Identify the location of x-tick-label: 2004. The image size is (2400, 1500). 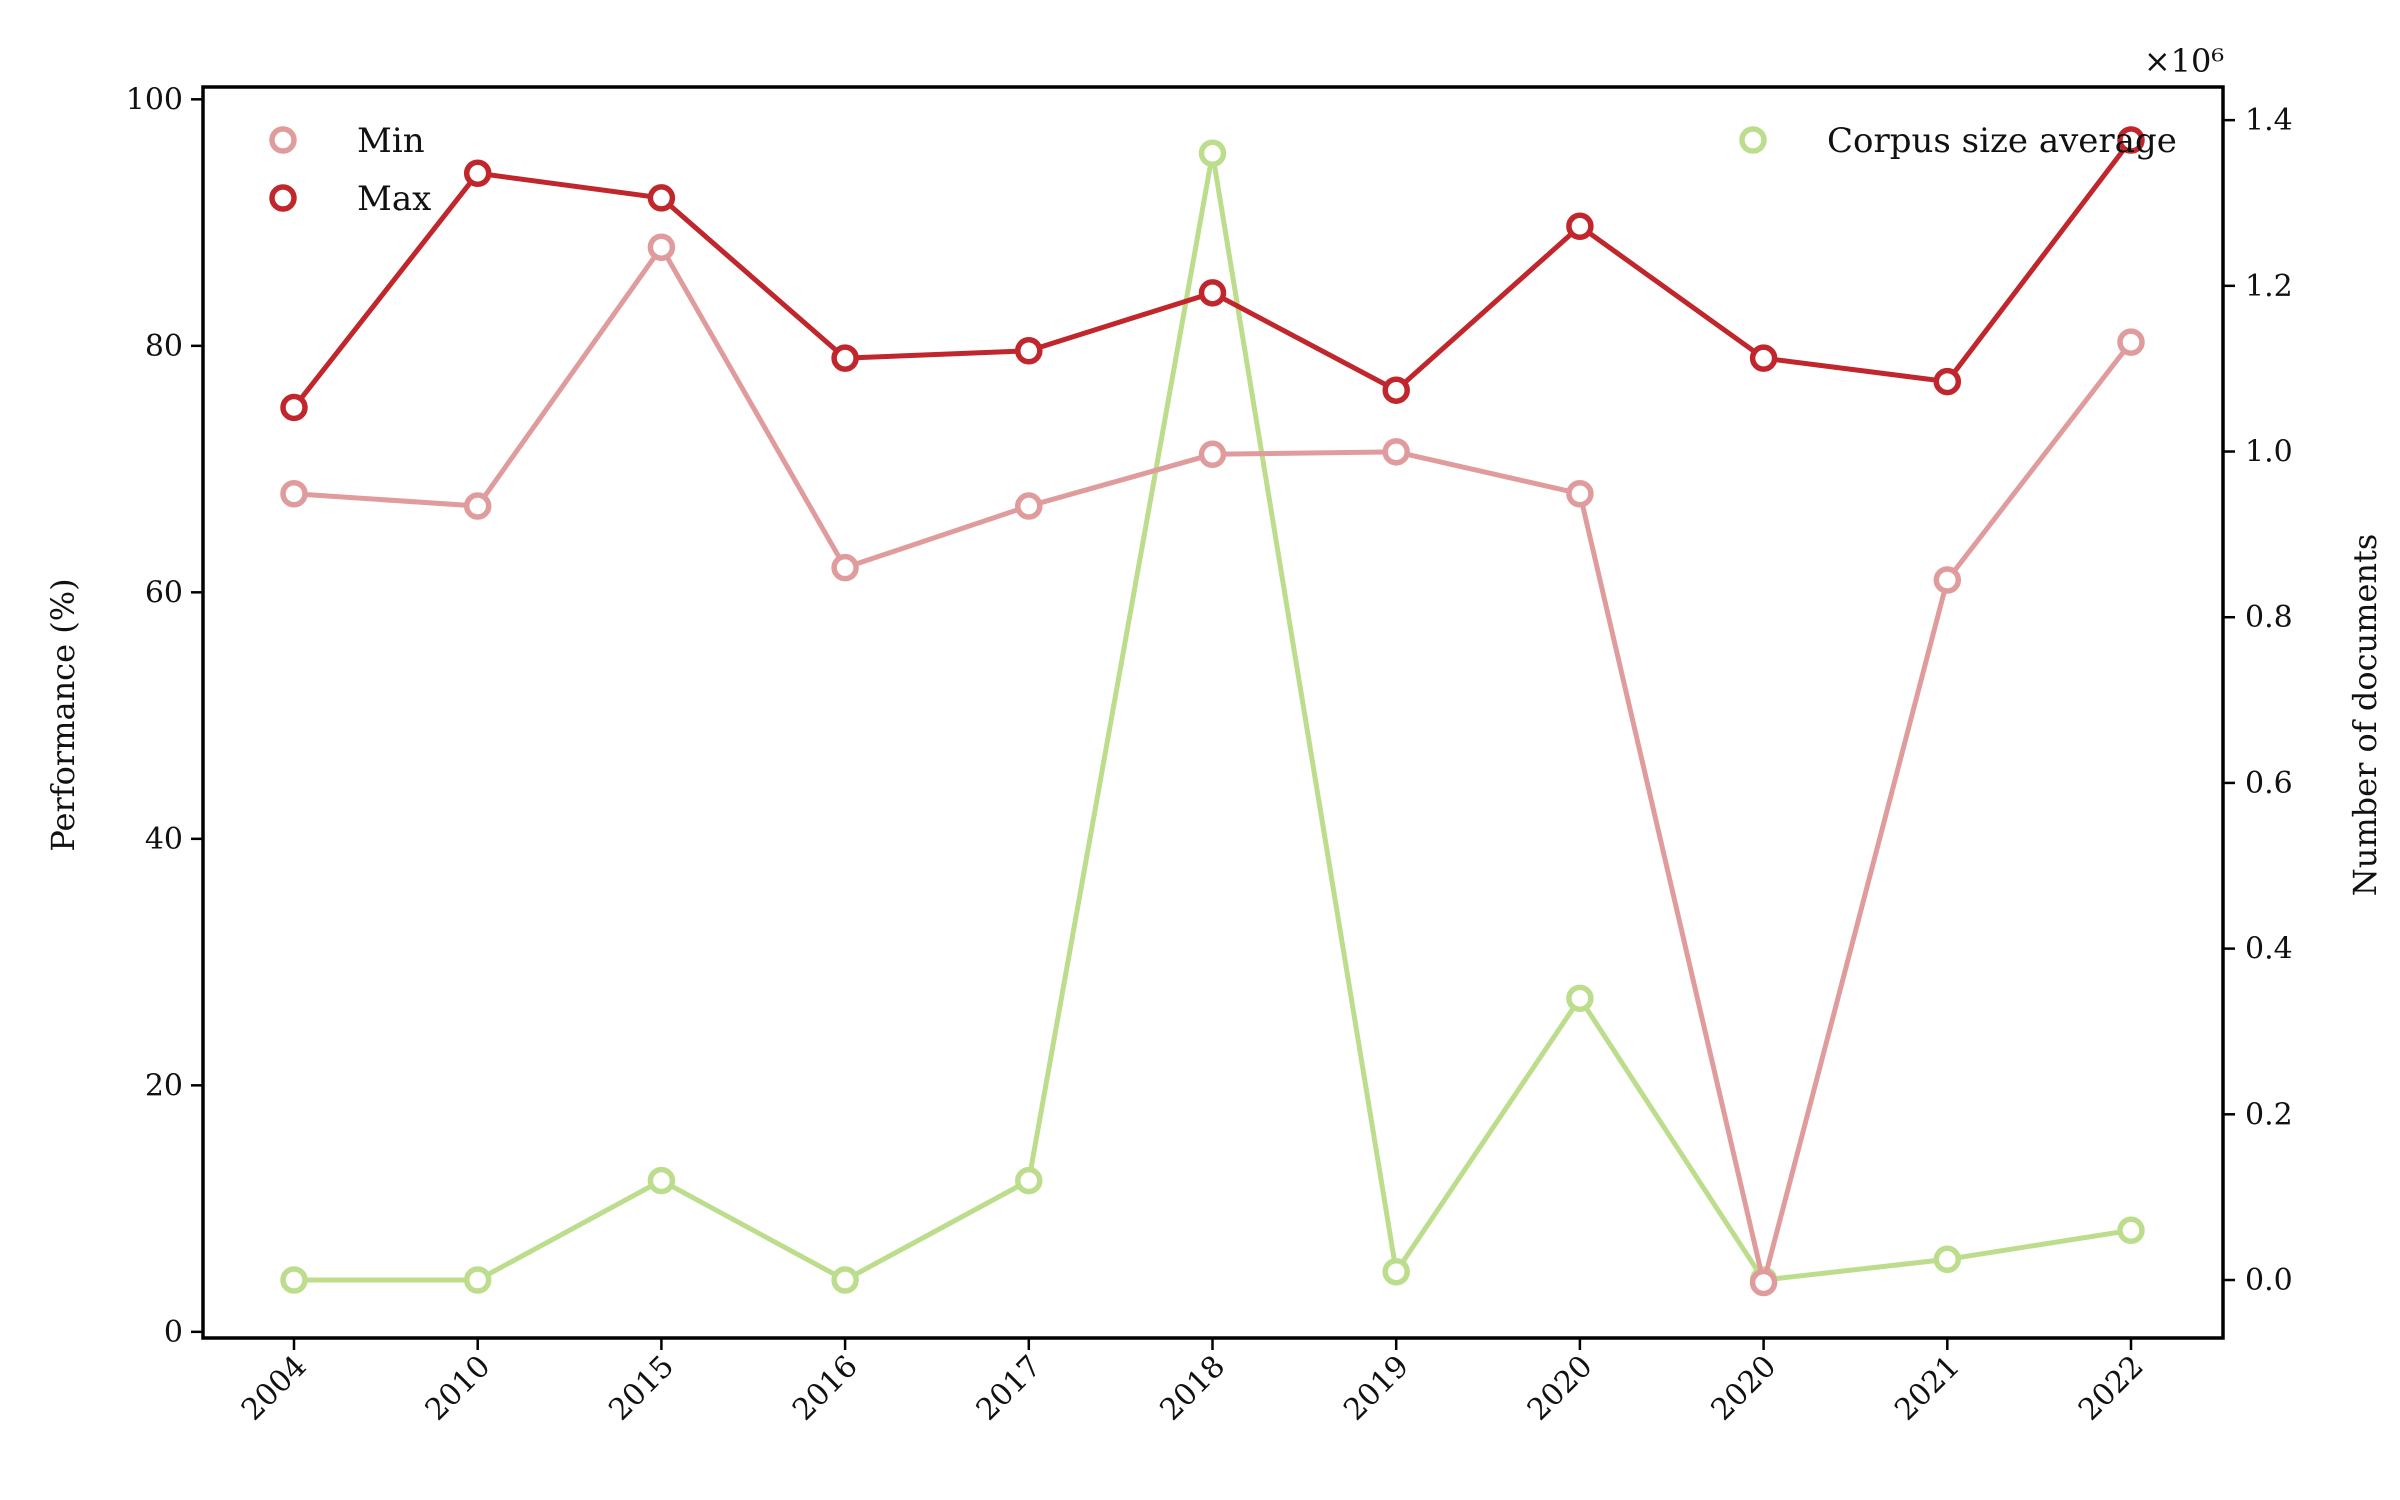
(274, 1388).